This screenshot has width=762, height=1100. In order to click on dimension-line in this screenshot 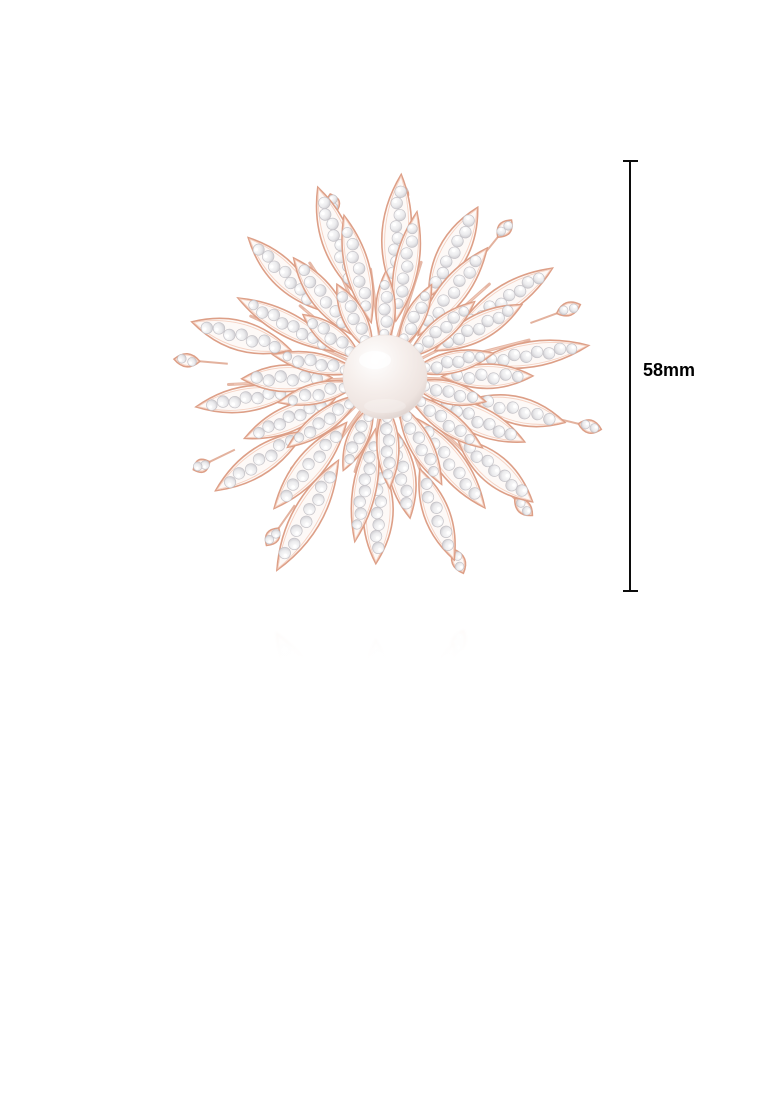, I will do `click(630, 376)`.